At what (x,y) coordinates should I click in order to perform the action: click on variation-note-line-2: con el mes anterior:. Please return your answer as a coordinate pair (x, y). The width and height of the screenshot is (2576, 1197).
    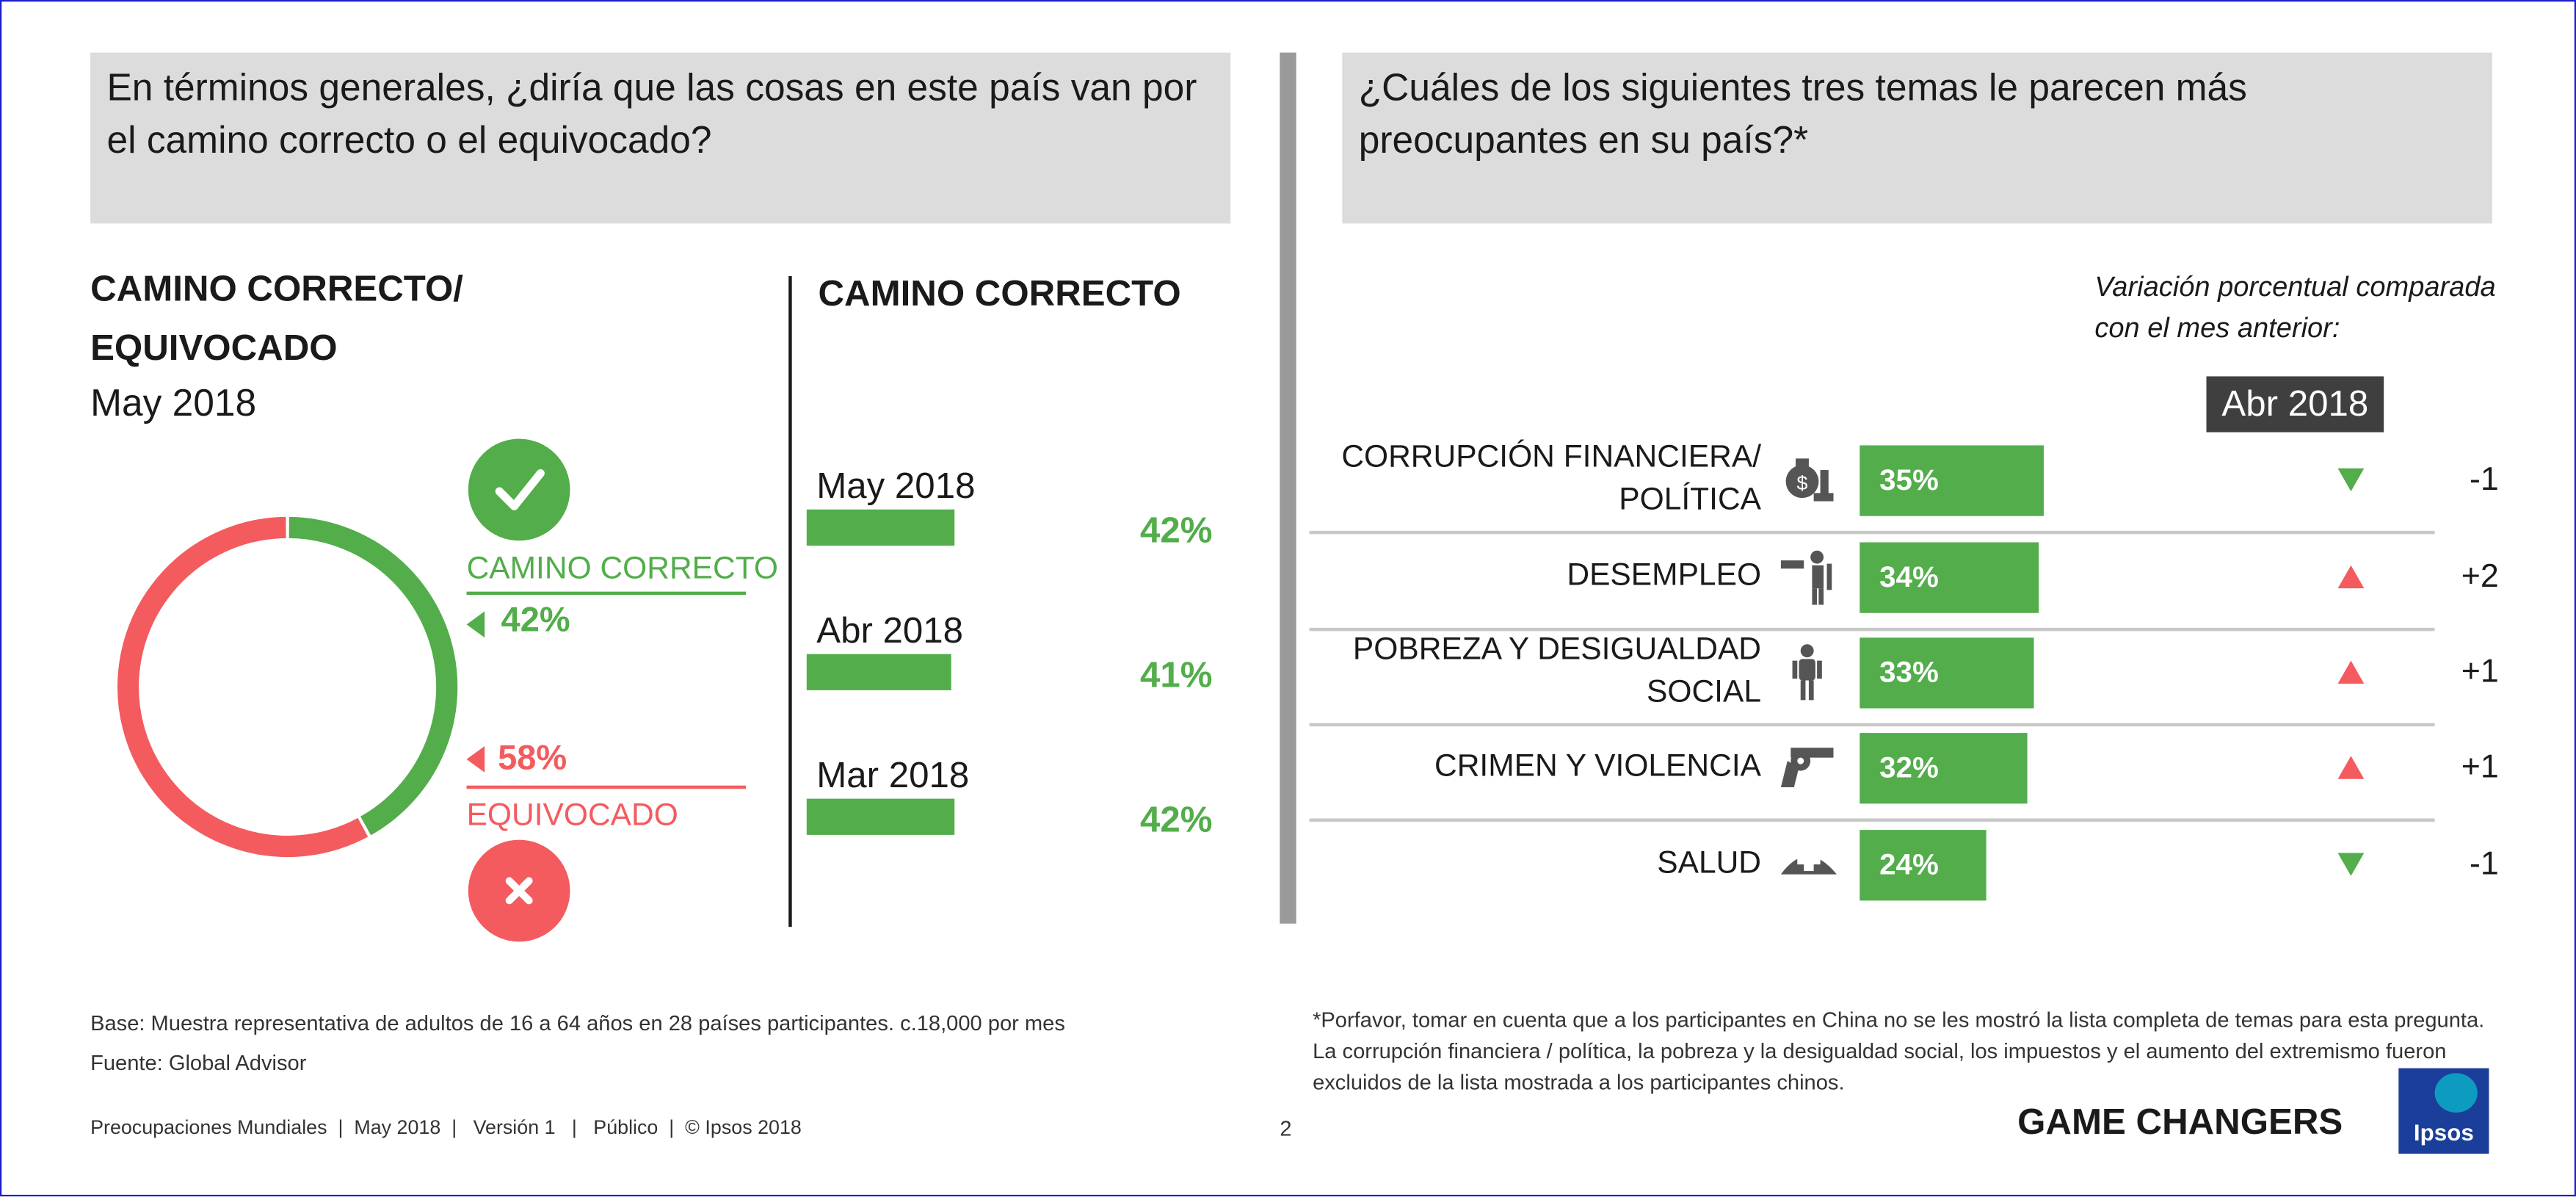
    Looking at the image, I should click on (2217, 328).